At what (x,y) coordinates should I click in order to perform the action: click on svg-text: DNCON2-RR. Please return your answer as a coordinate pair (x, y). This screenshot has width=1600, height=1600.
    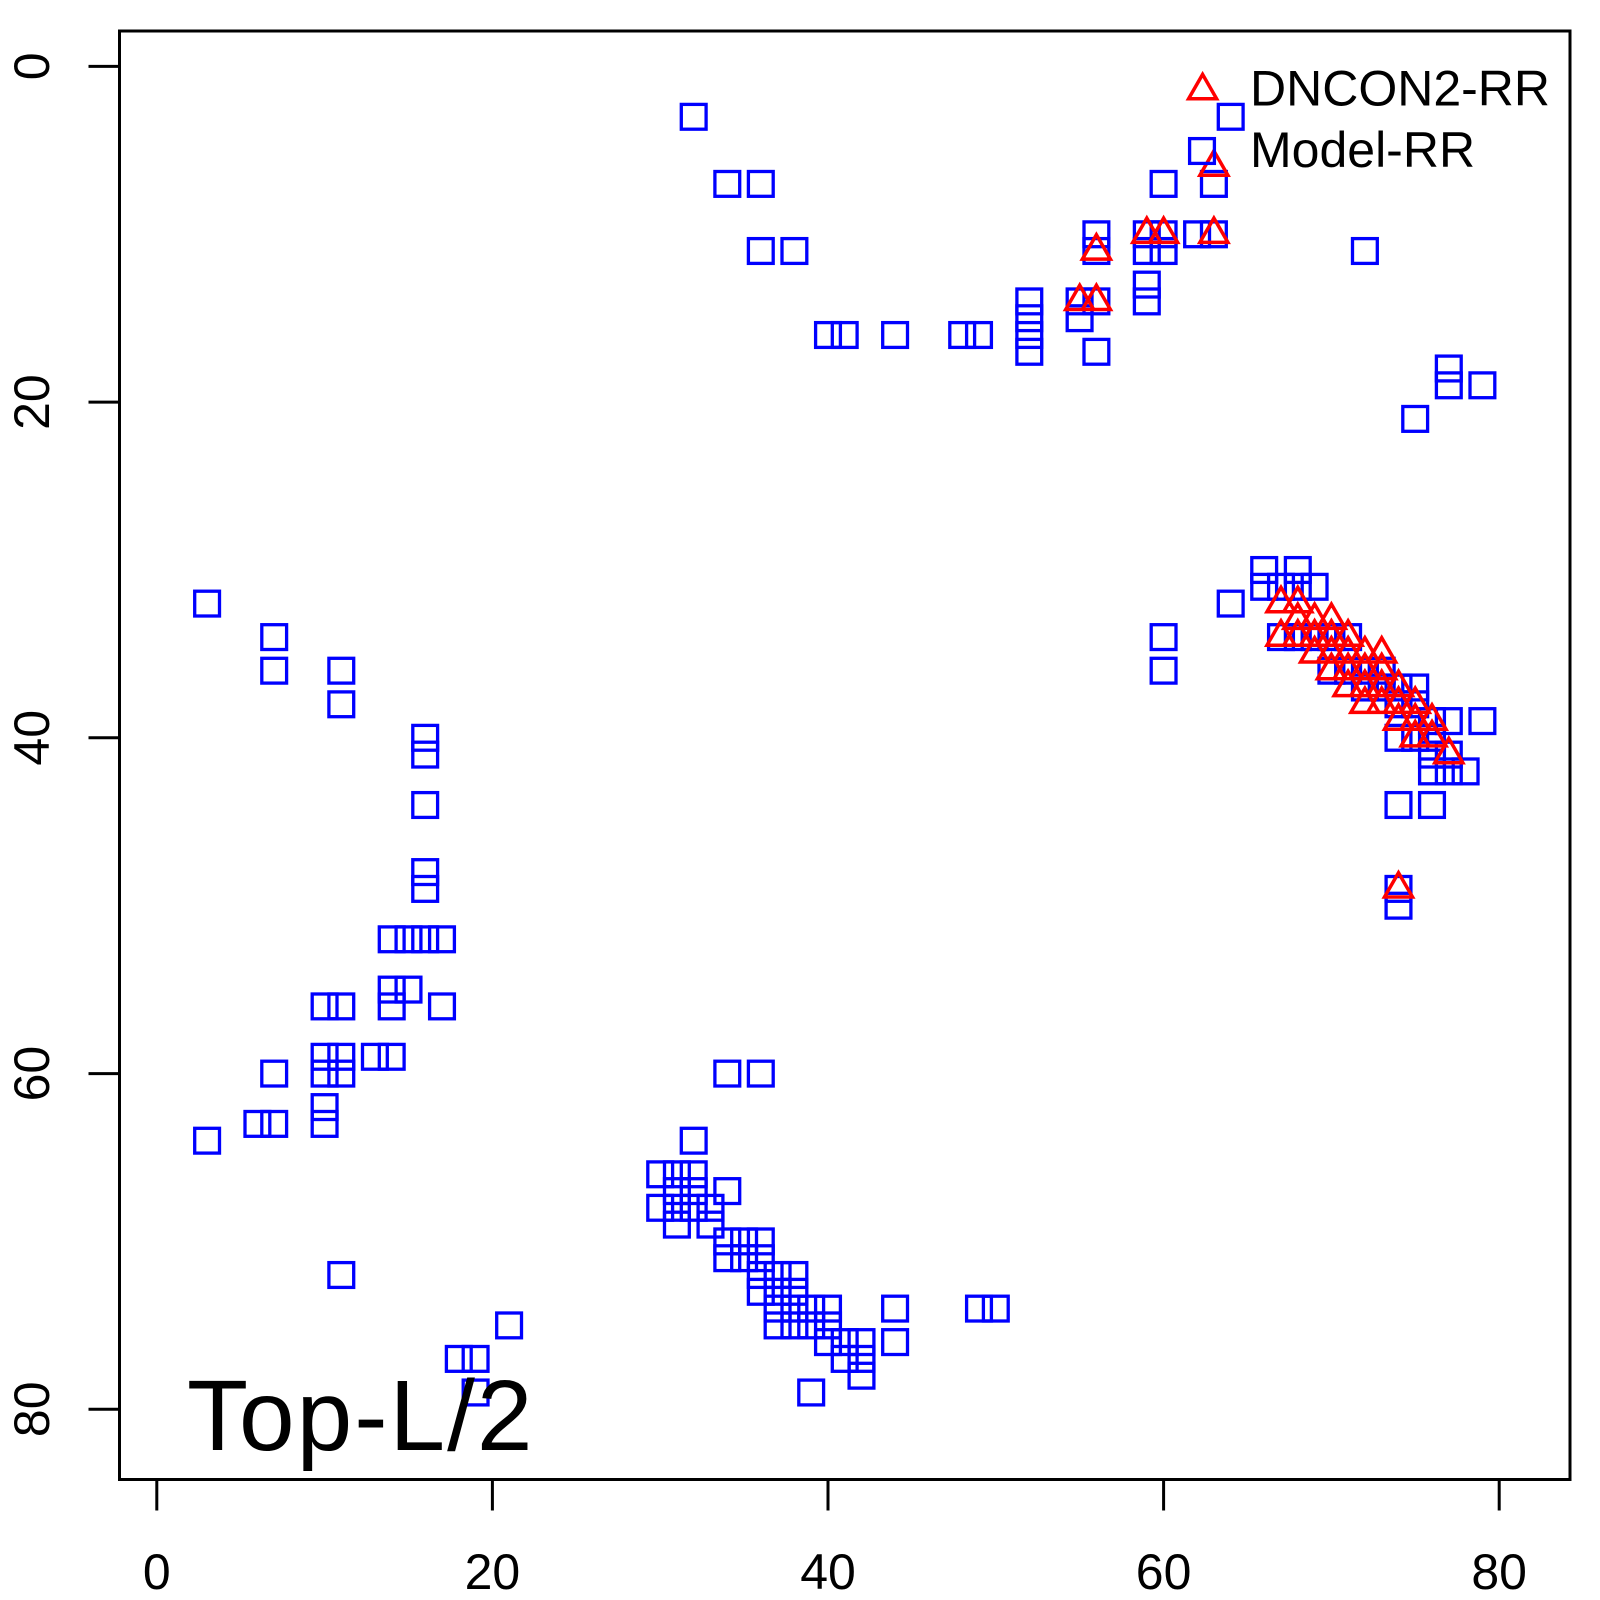
    Looking at the image, I should click on (1400, 89).